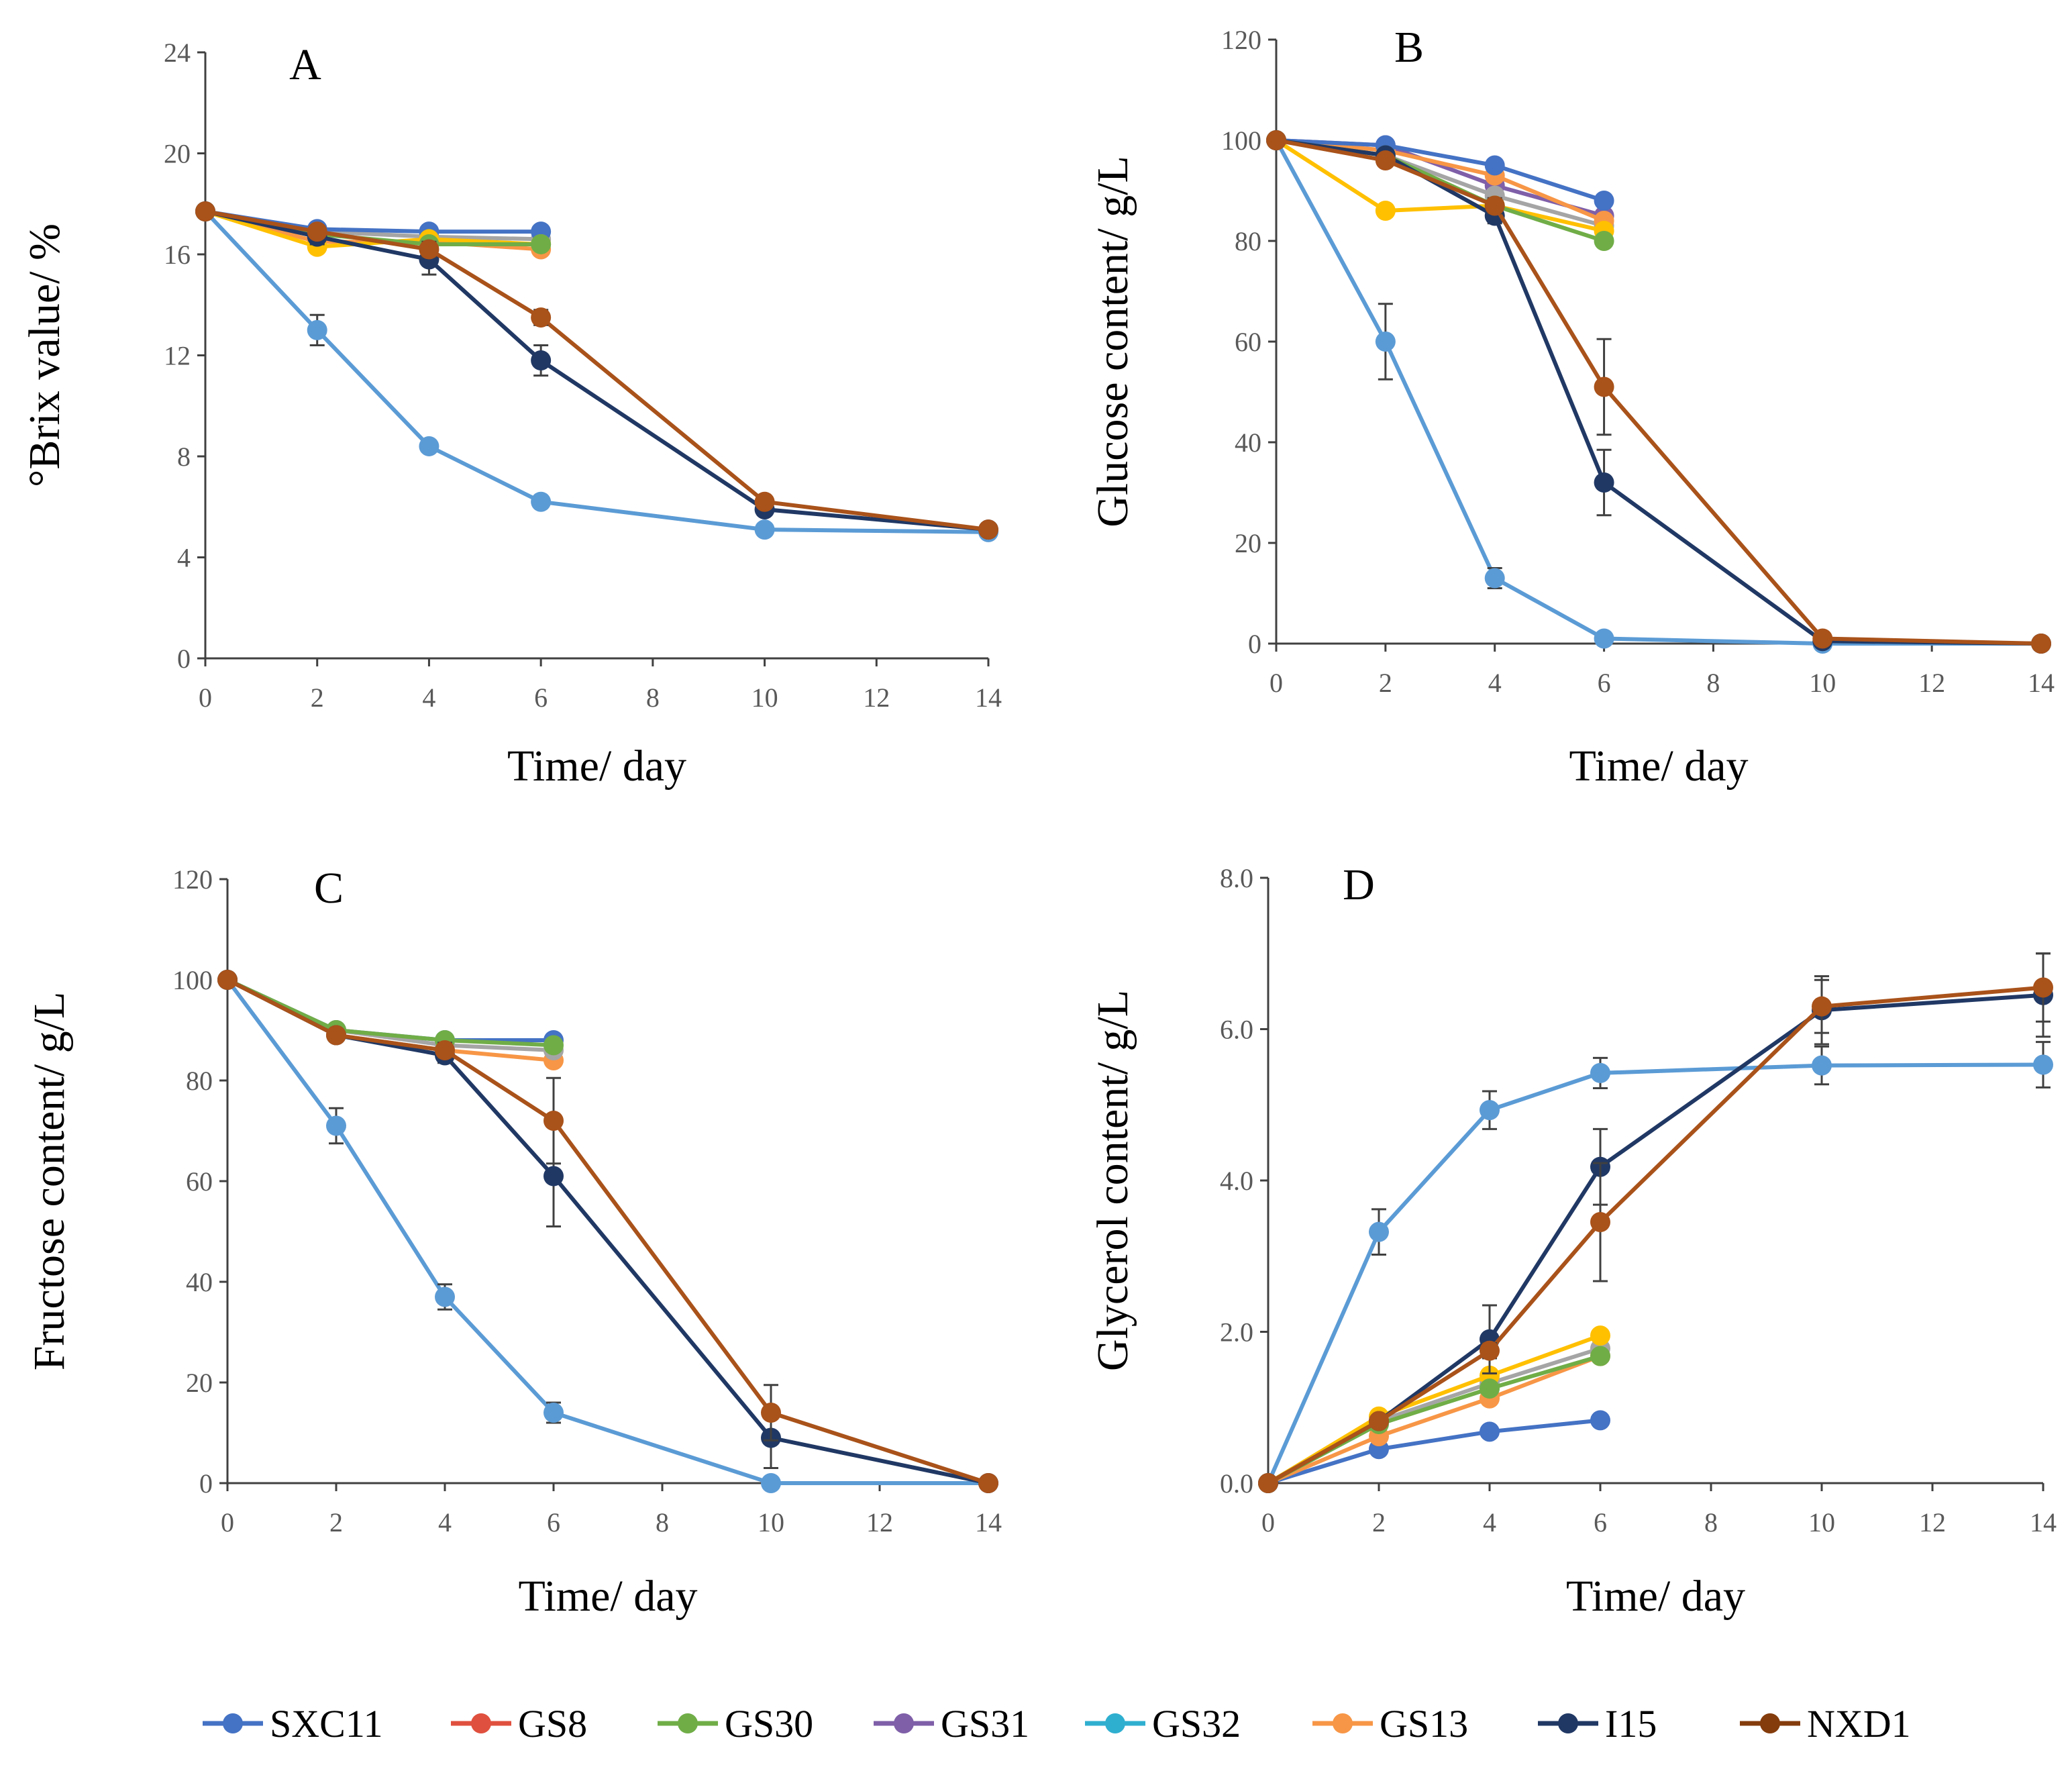 The width and height of the screenshot is (2072, 1765). I want to click on x-tick-label: 0, so click(1268, 1522).